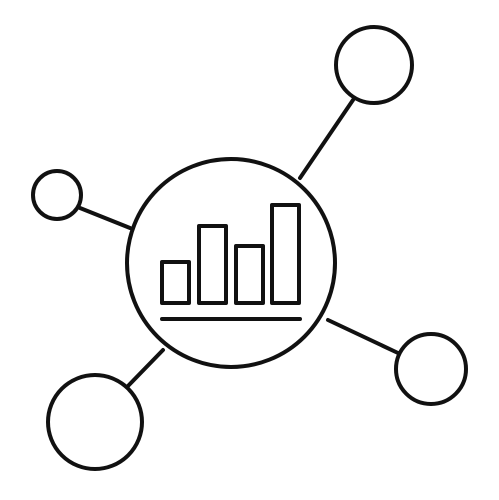 The height and width of the screenshot is (500, 499). Describe the element at coordinates (363, 336) in the screenshot. I see `connector-bottom-right` at that location.